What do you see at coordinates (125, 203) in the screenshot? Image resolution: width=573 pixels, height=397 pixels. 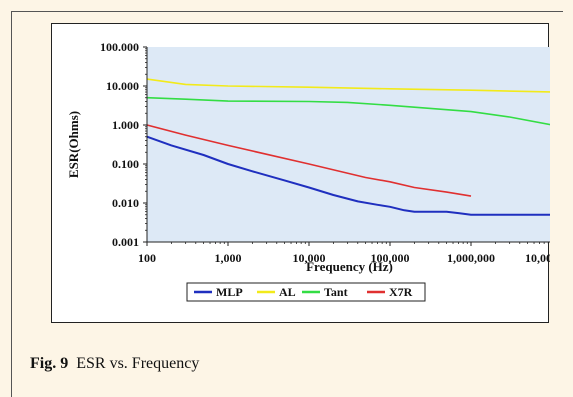 I see `y-tick-label: 0.010` at bounding box center [125, 203].